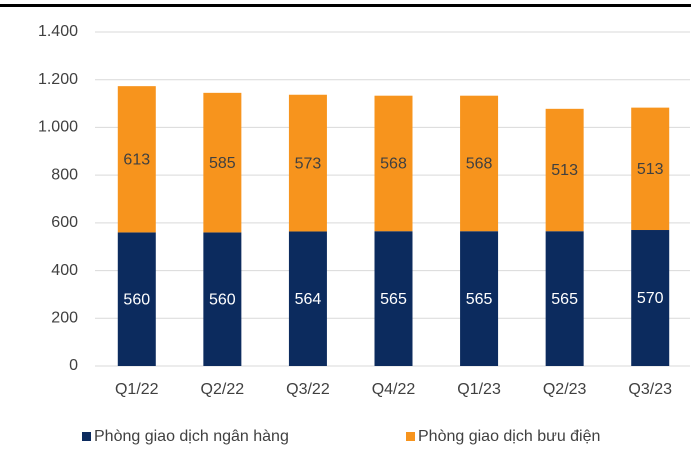 The height and width of the screenshot is (450, 691). I want to click on y-tick-label: 0, so click(73, 365).